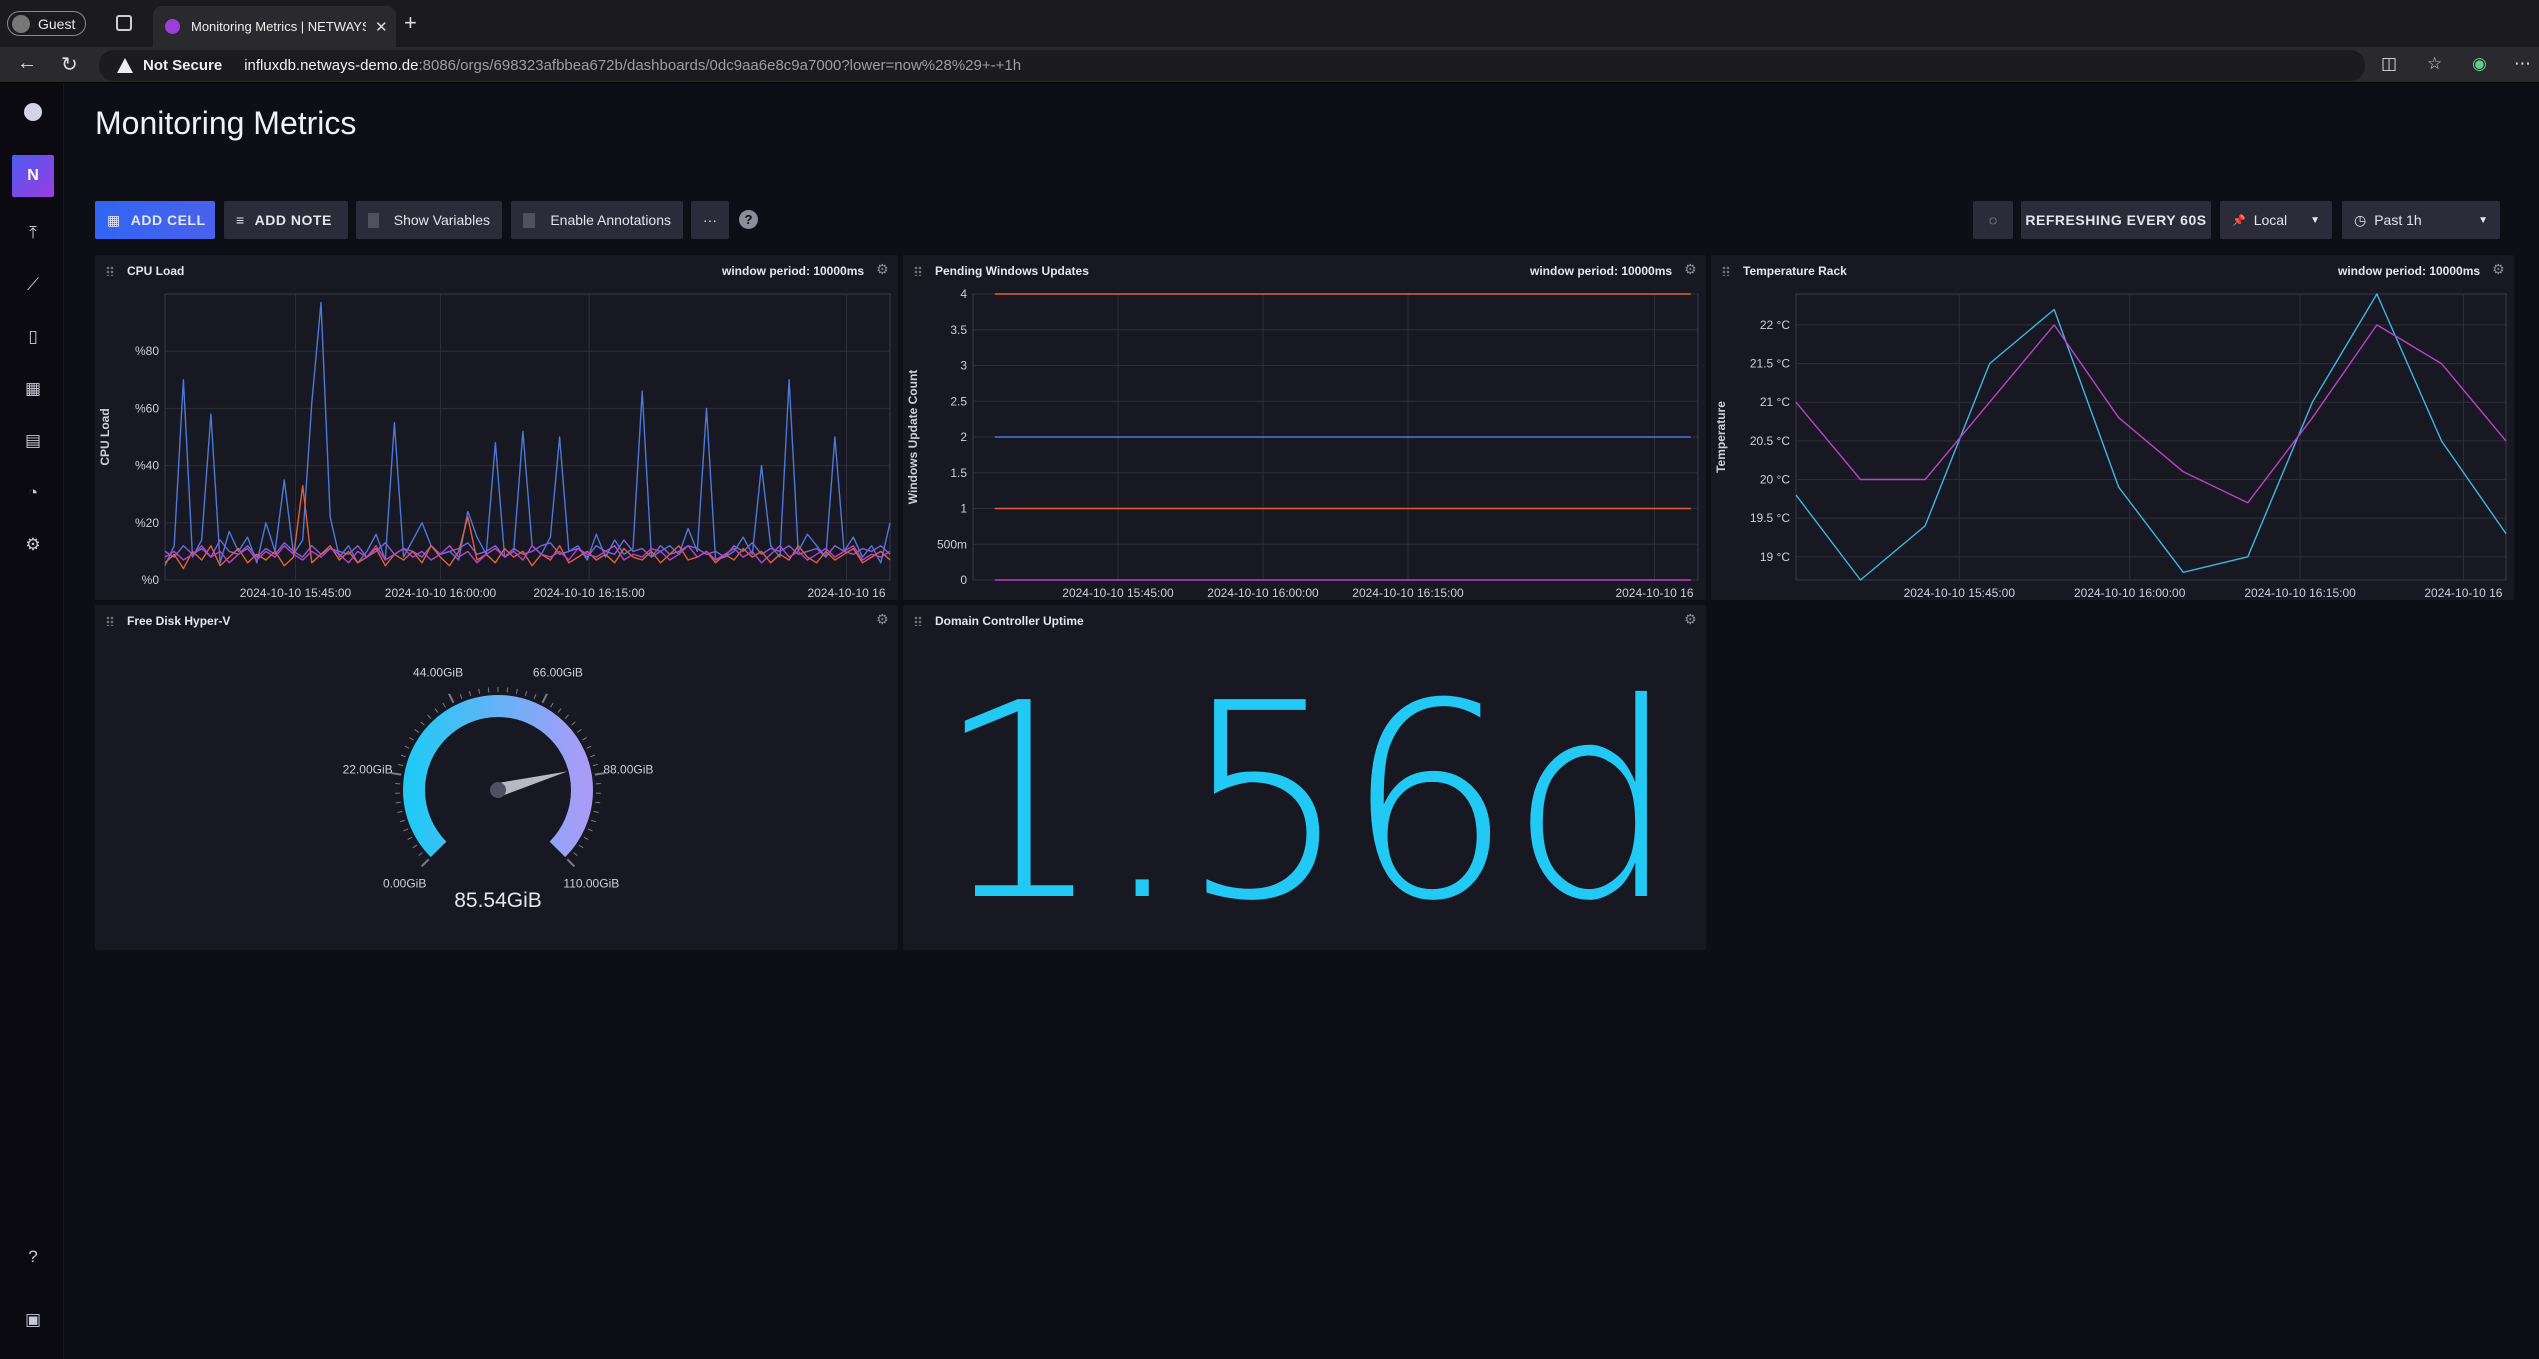  I want to click on alerts-bell-icon: ◔, so click(33, 492).